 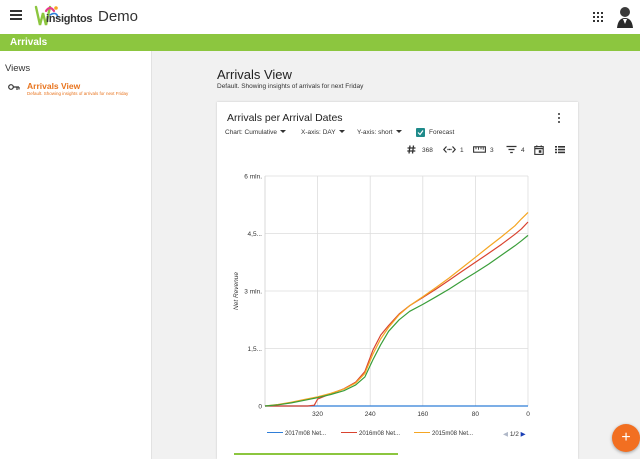 I want to click on stat-width: 1, so click(x=462, y=150).